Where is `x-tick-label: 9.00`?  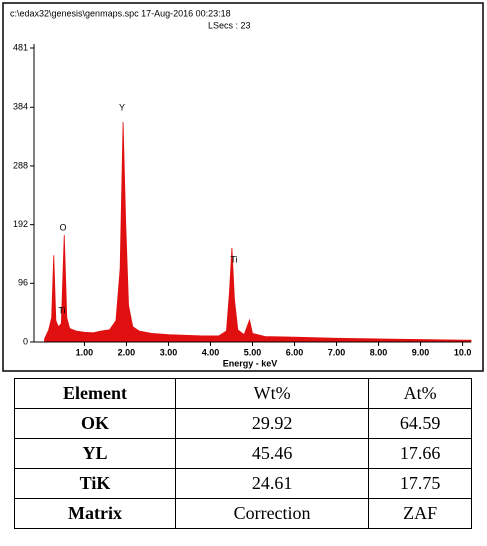
x-tick-label: 9.00 is located at coordinates (421, 352).